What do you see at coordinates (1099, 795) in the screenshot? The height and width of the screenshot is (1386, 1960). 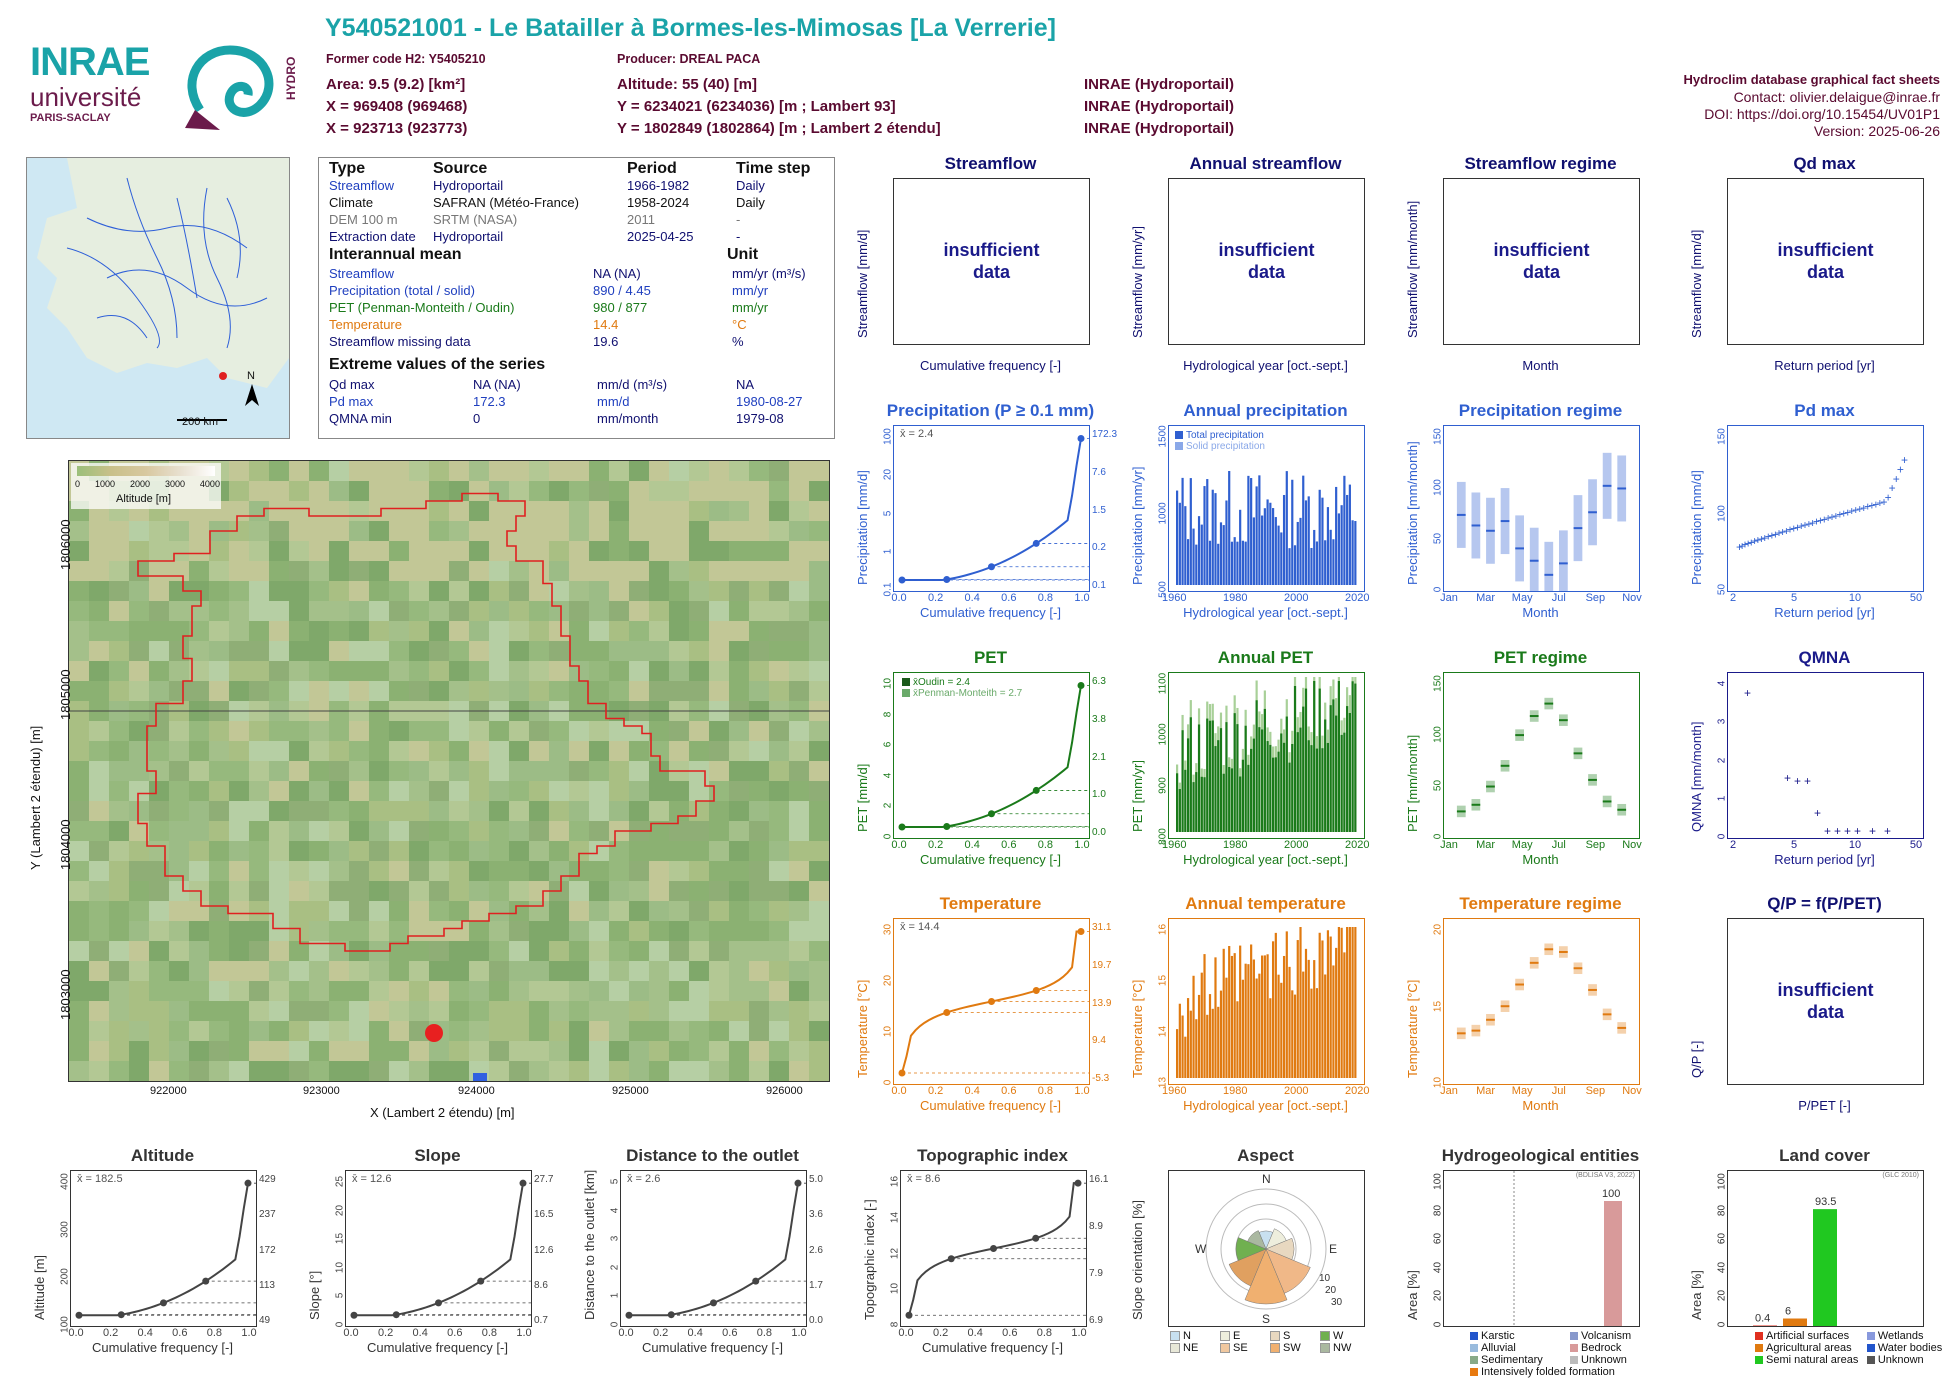 I see `right-tick-label: 1.0` at bounding box center [1099, 795].